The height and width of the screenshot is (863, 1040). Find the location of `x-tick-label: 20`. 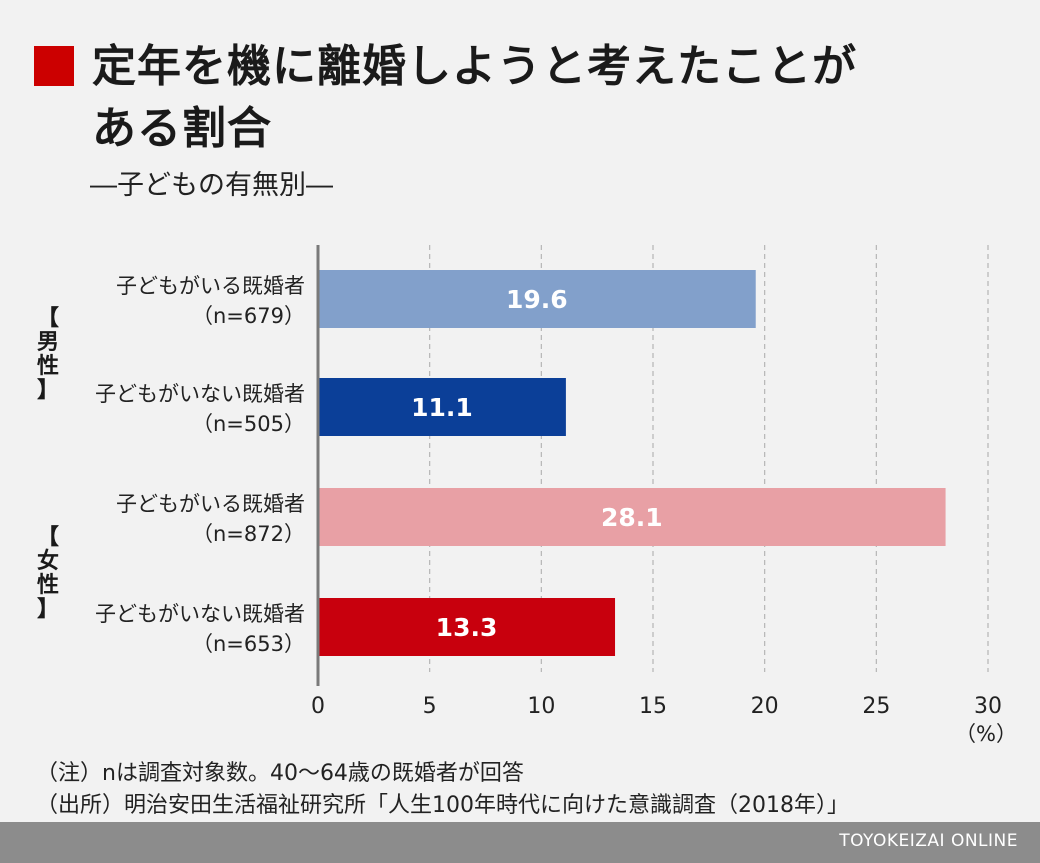

x-tick-label: 20 is located at coordinates (765, 706).